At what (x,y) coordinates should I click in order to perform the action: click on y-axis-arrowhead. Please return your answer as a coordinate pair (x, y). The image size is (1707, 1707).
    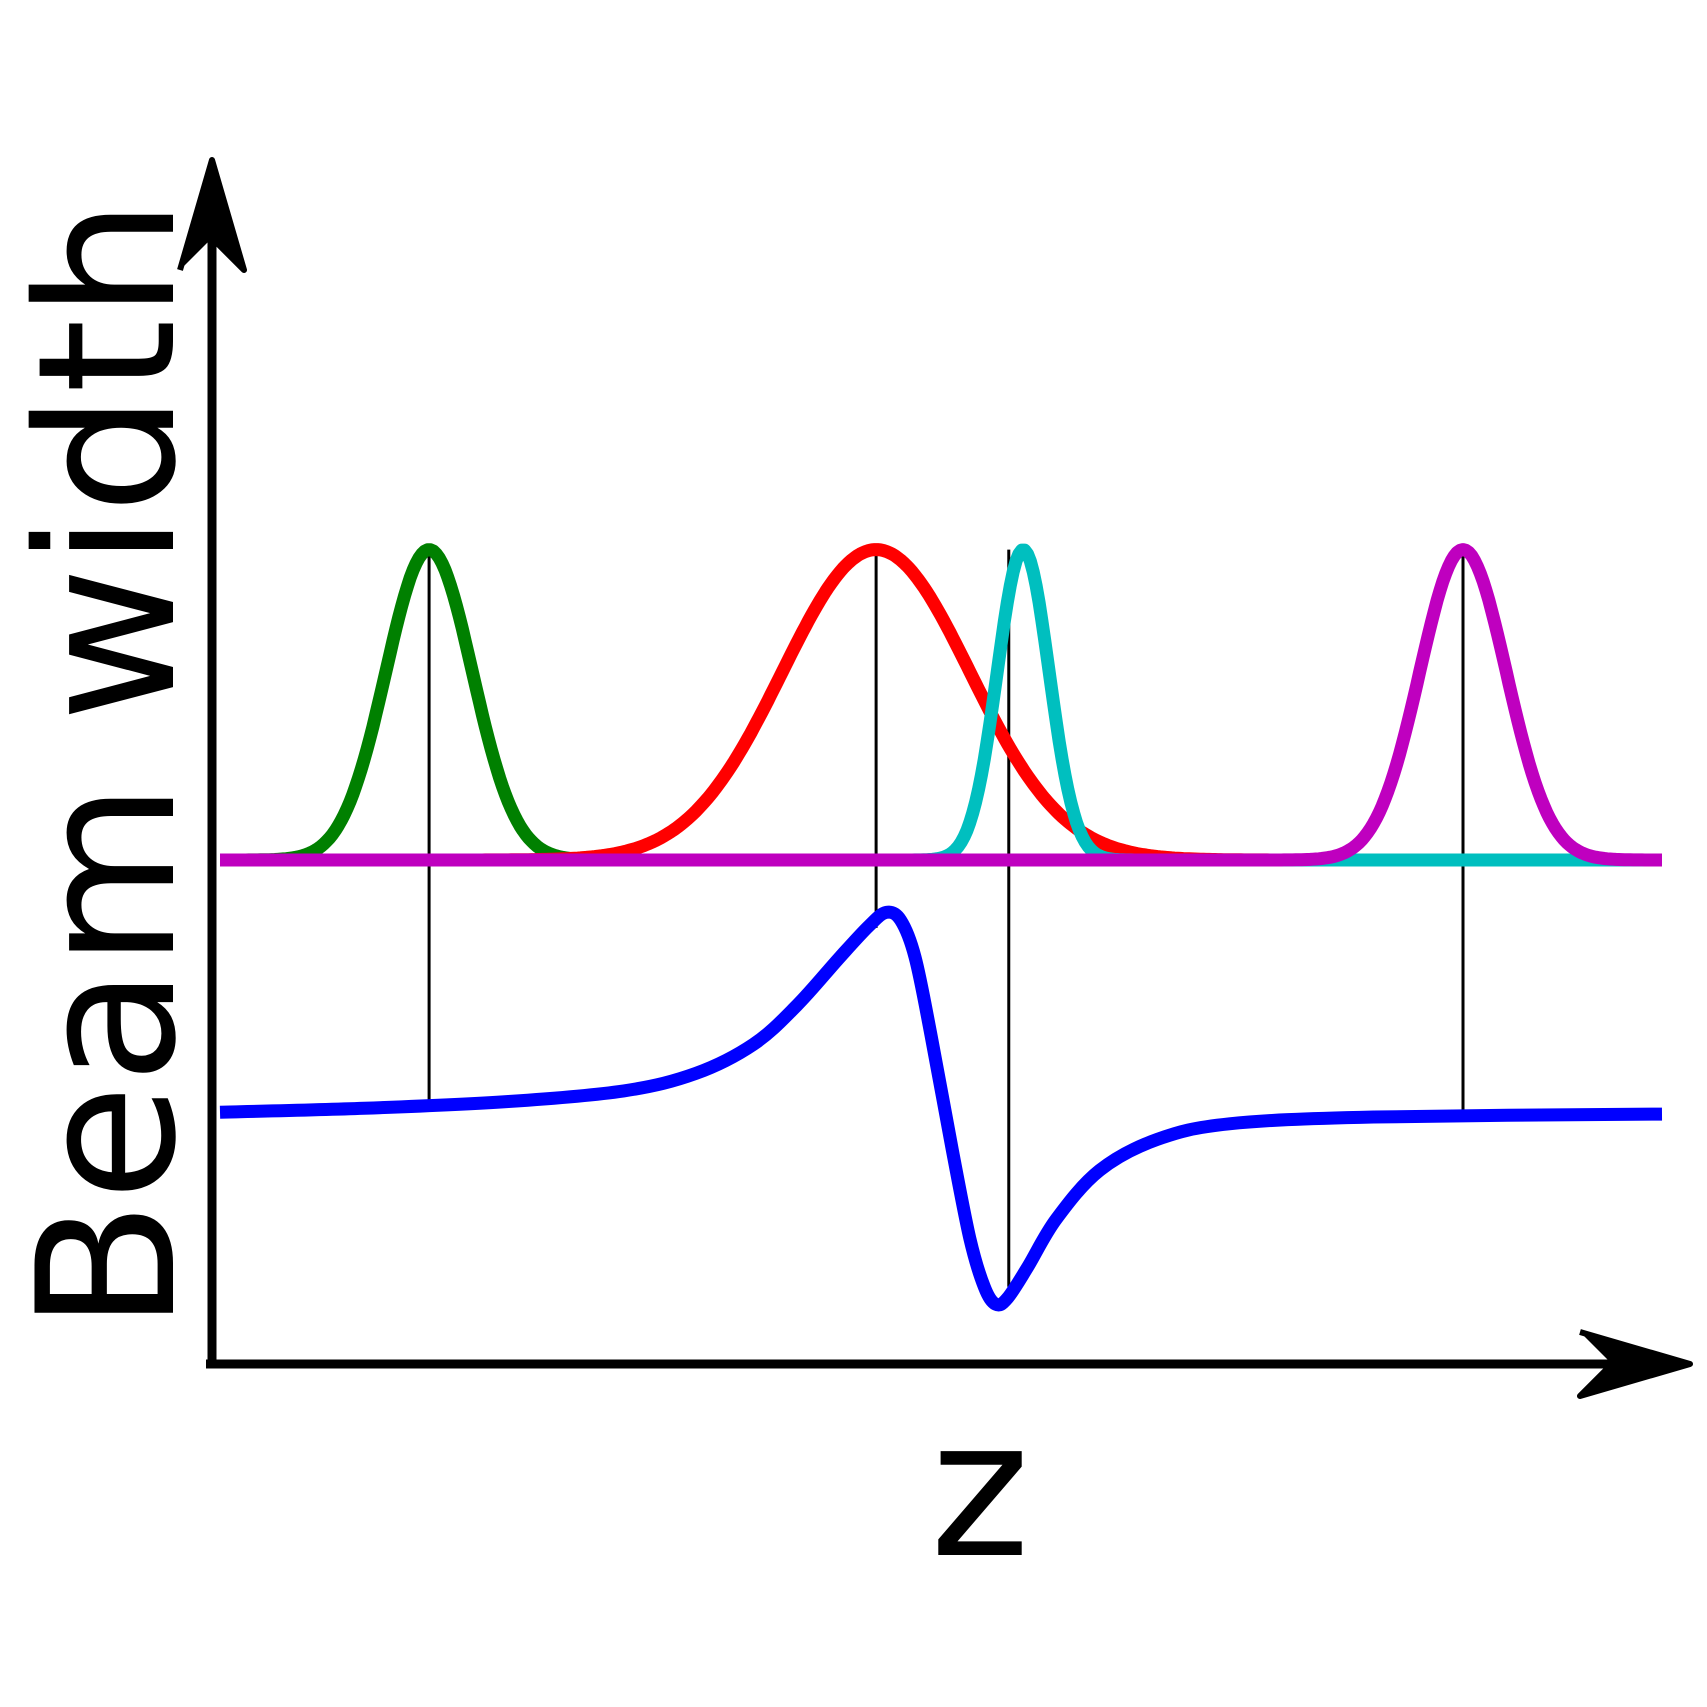
    Looking at the image, I should click on (212, 215).